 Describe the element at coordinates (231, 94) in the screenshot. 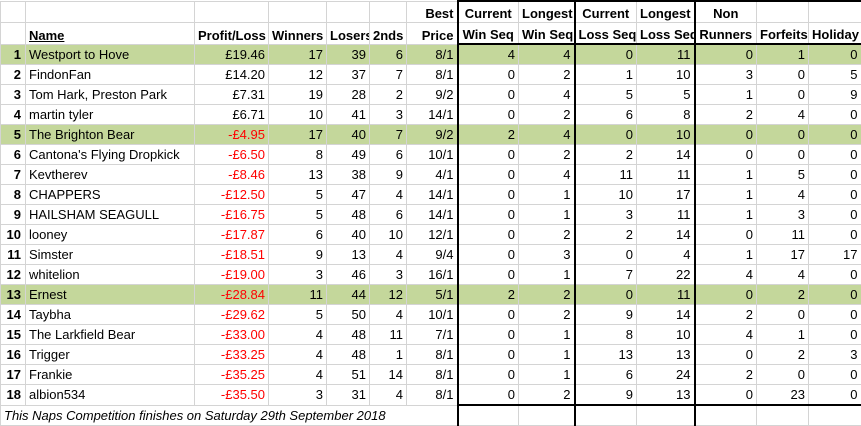

I see `profit-loss-cell: £7.31` at that location.